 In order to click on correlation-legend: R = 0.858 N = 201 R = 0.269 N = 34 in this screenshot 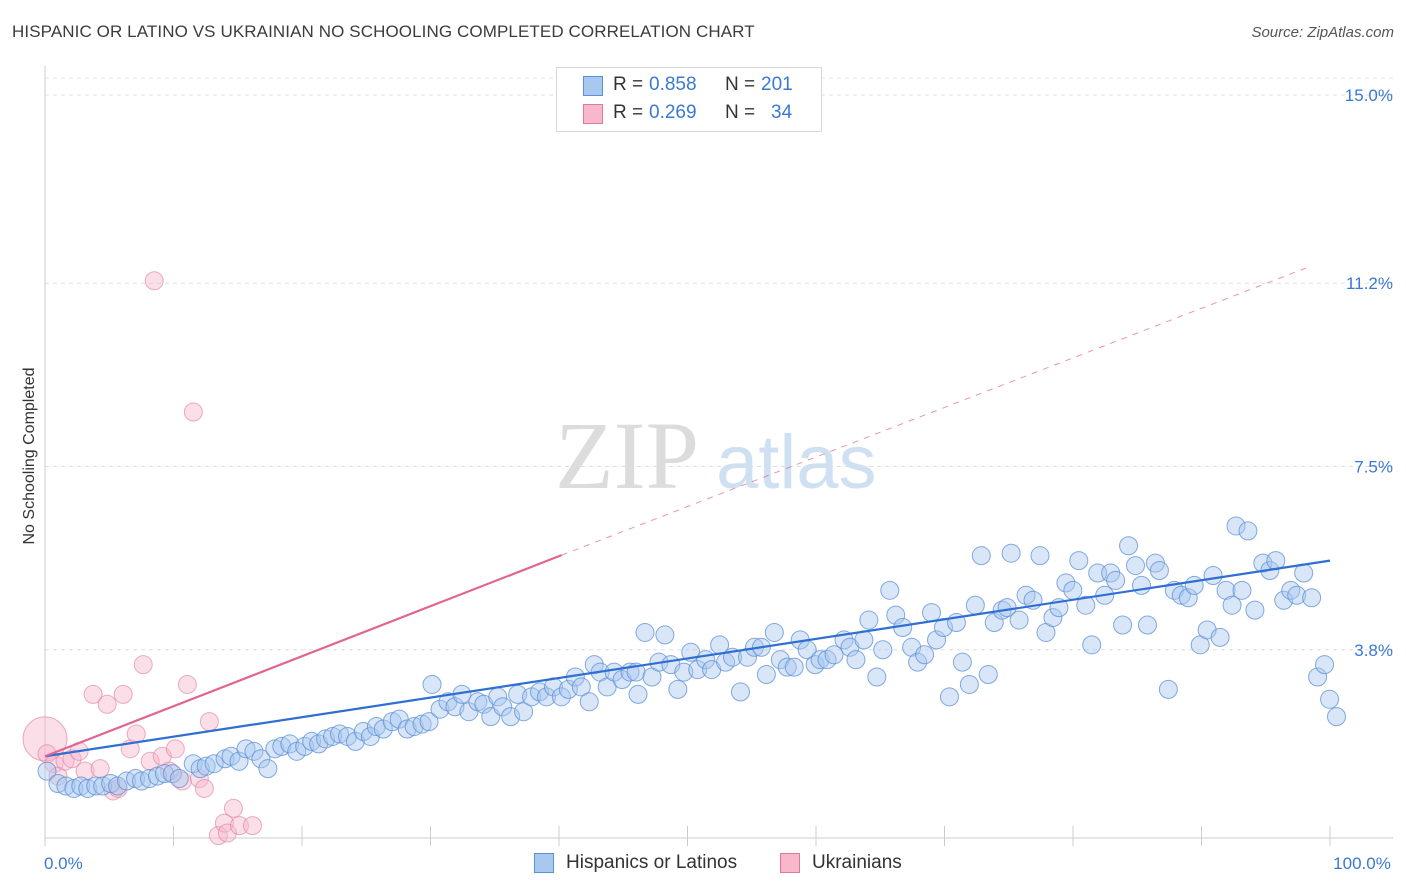, I will do `click(689, 99)`.